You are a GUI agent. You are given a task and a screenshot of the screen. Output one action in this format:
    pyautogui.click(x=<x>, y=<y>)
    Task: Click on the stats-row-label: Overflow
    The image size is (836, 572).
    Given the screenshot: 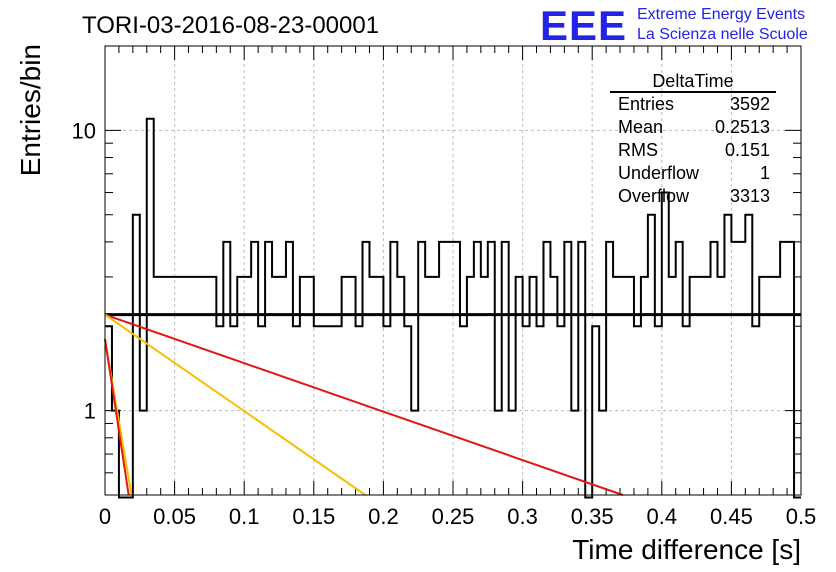 What is the action you would take?
    pyautogui.click(x=654, y=196)
    